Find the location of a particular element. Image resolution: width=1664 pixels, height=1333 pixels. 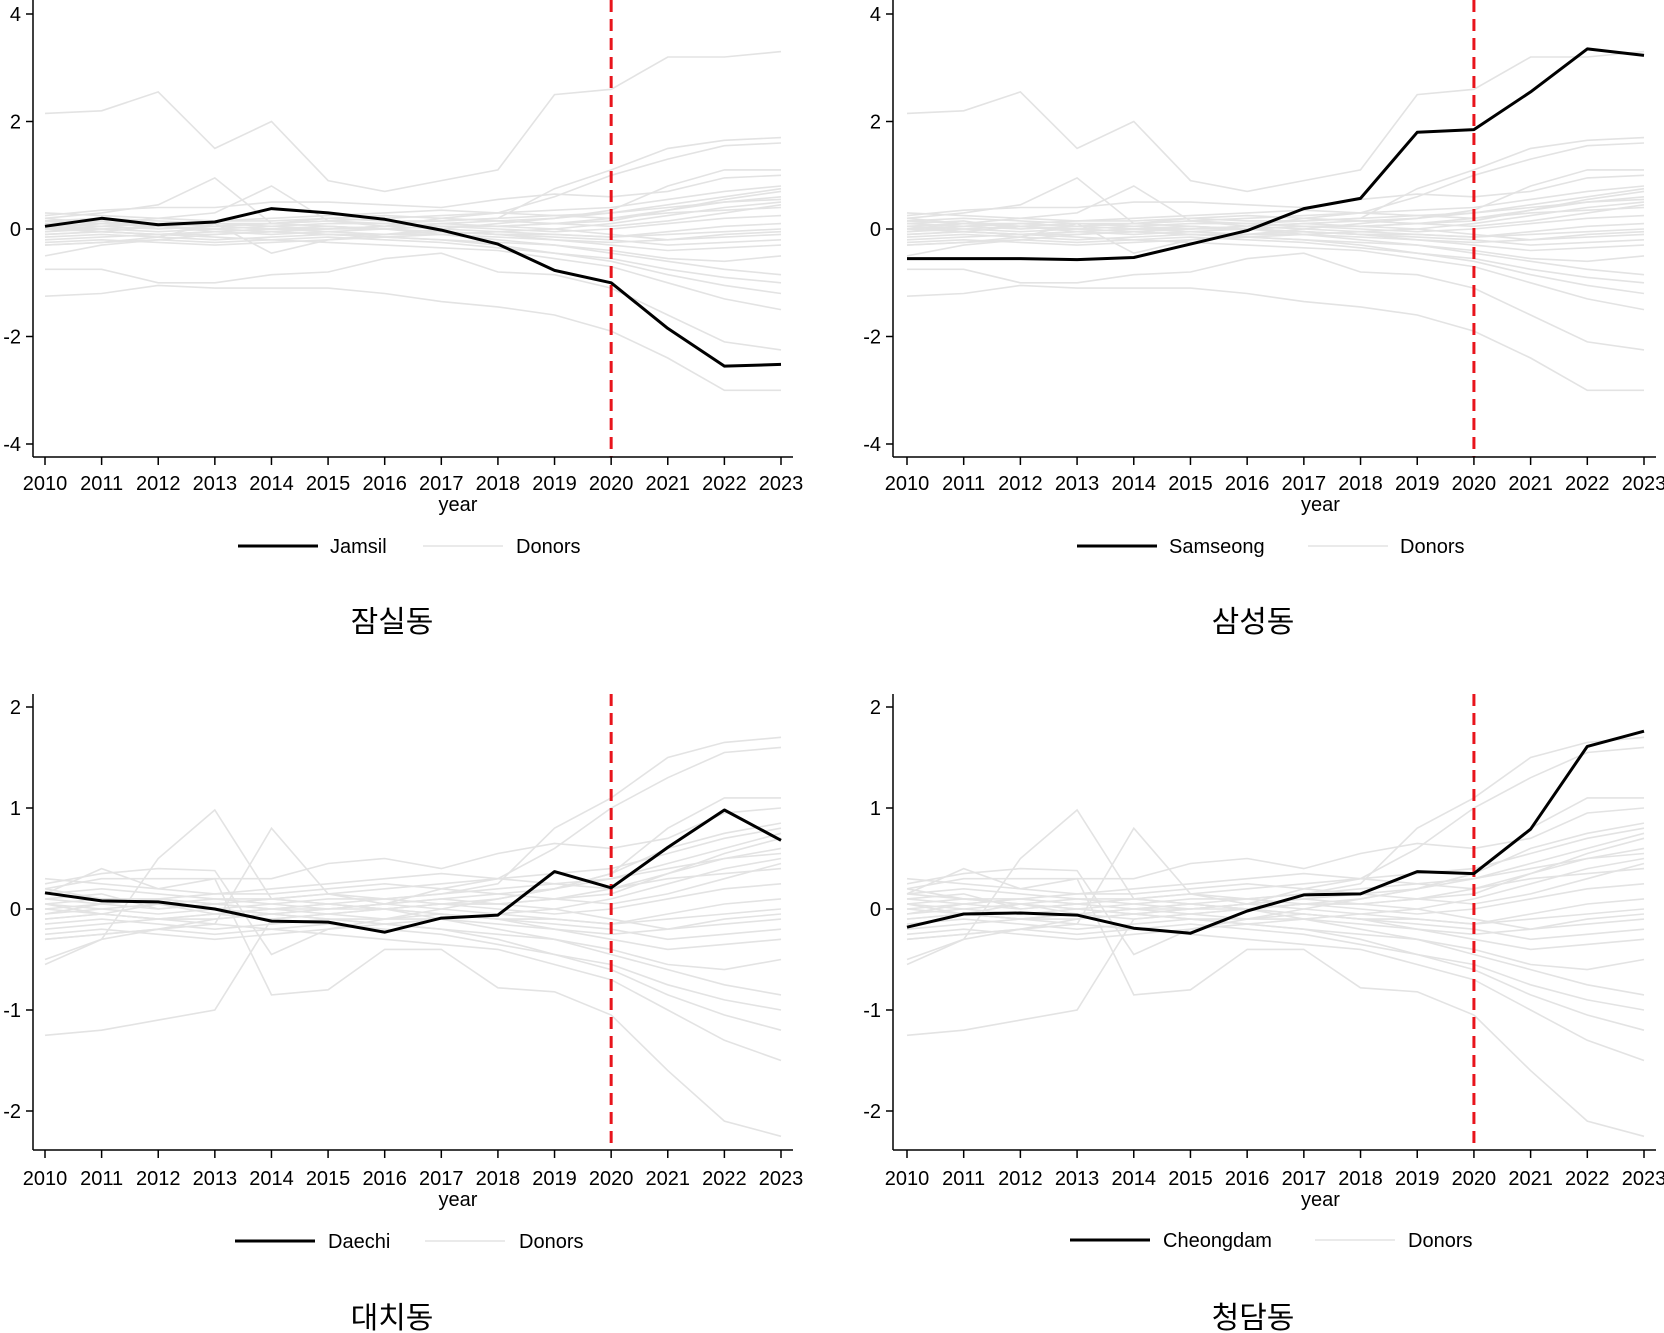

panel-title: 청담동 is located at coordinates (1253, 1317).